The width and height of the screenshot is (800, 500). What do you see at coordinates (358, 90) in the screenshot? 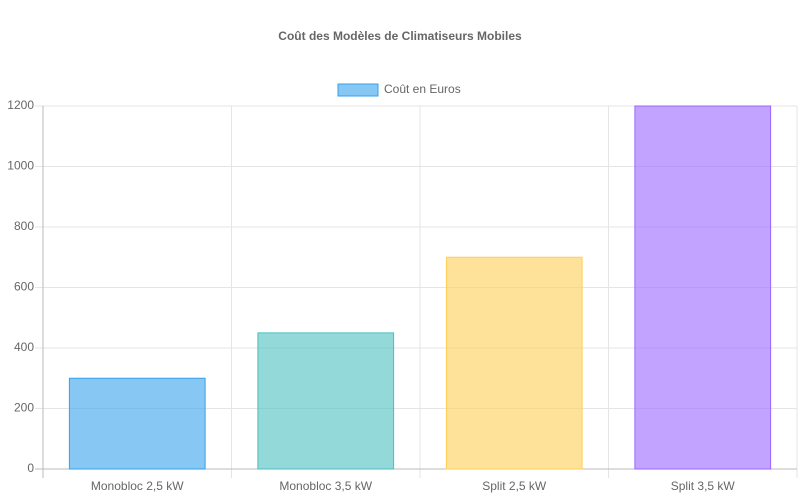
I see `legend-swatch` at bounding box center [358, 90].